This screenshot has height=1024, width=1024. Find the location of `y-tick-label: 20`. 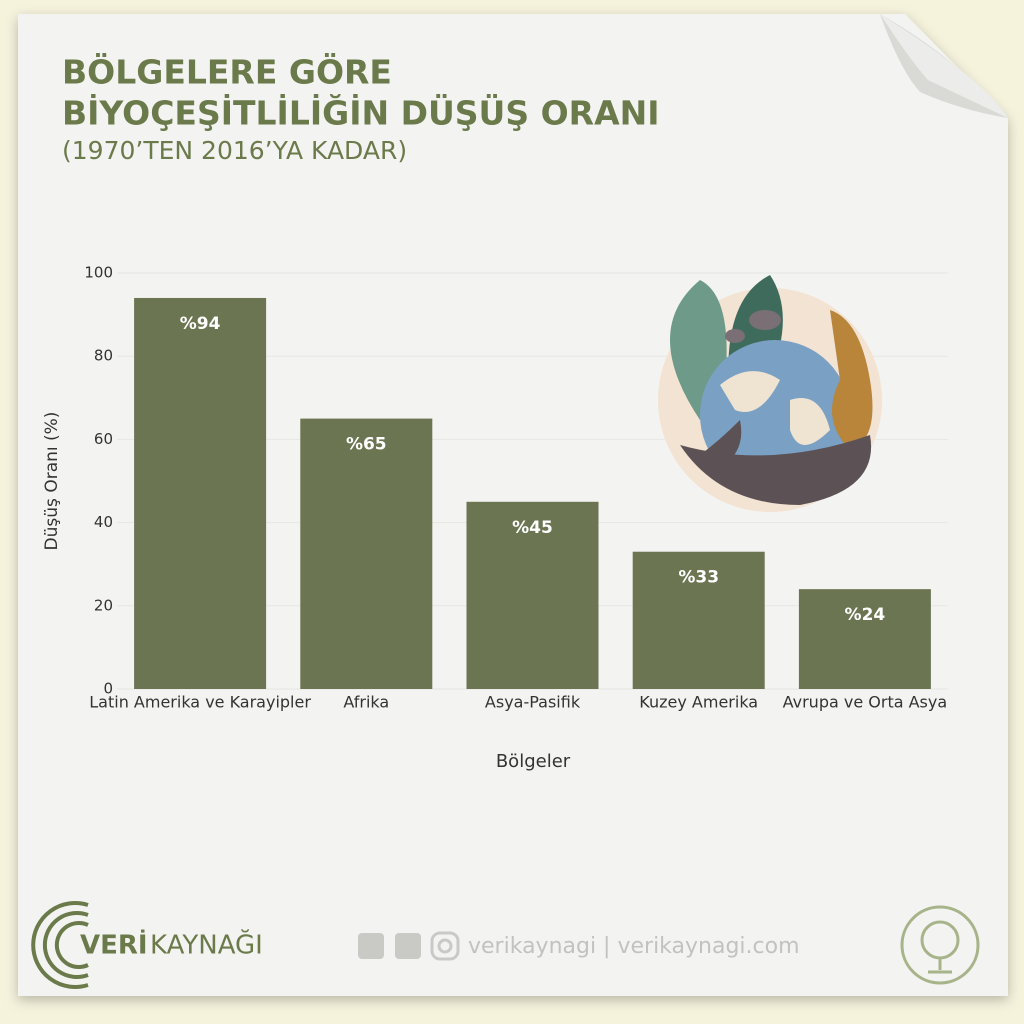

y-tick-label: 20 is located at coordinates (103, 605).